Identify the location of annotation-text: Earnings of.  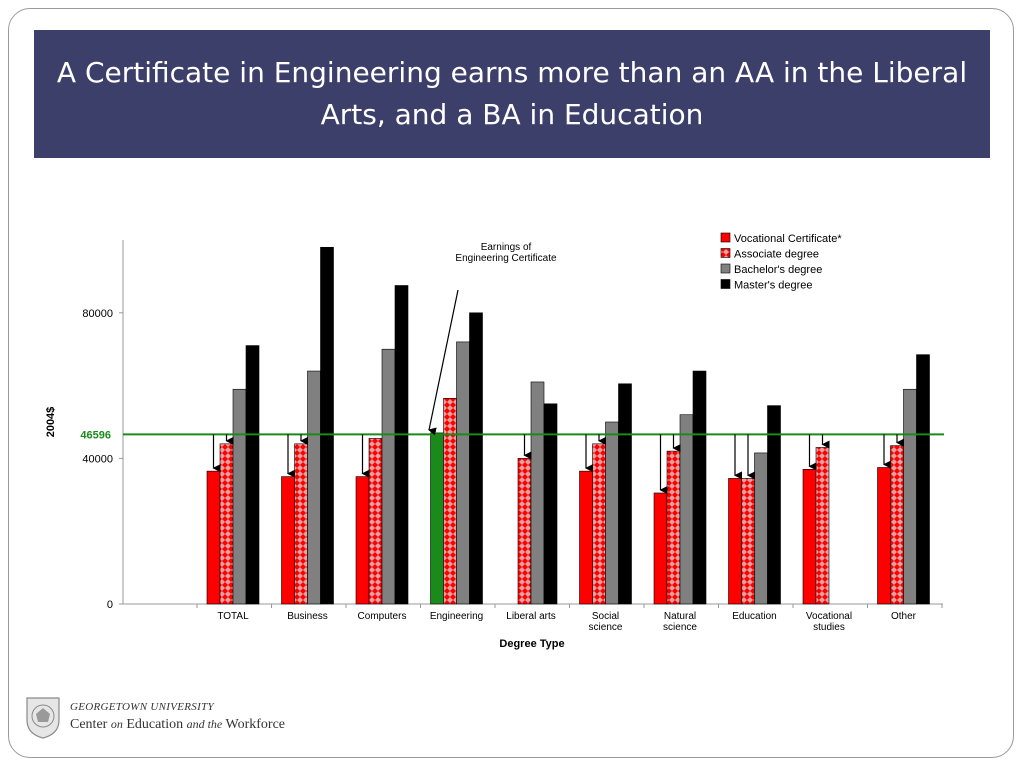
(506, 247).